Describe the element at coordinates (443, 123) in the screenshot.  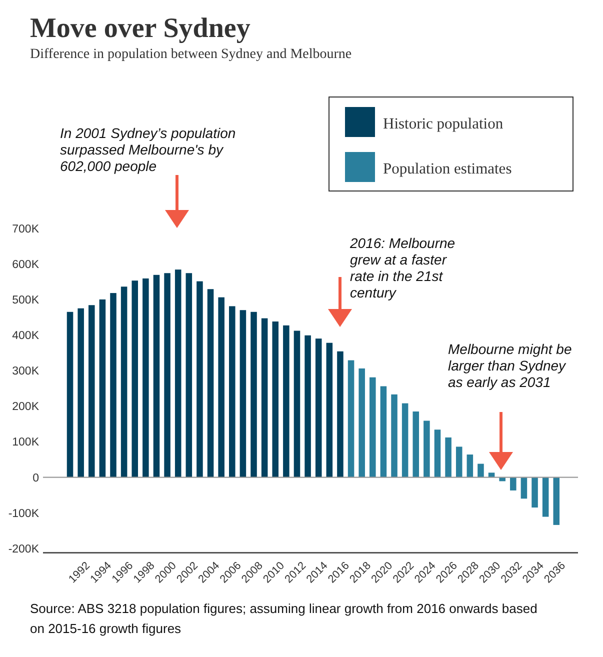
I see `legend-label: Historic population` at that location.